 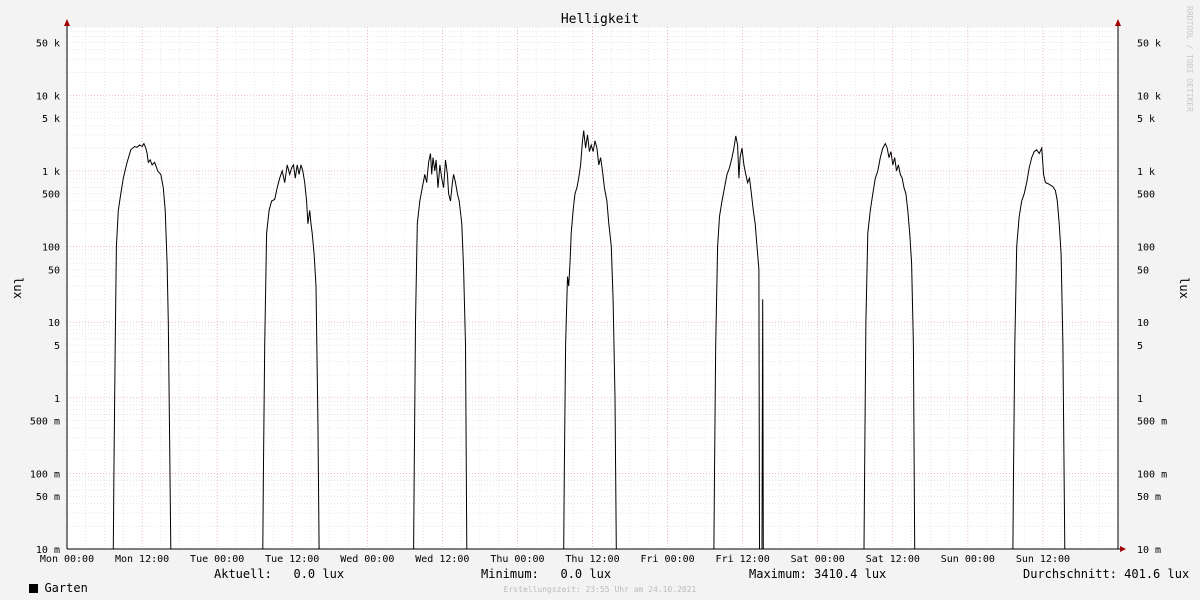 What do you see at coordinates (48, 43) in the screenshot?
I see `y-tick-label-left: 50 k` at bounding box center [48, 43].